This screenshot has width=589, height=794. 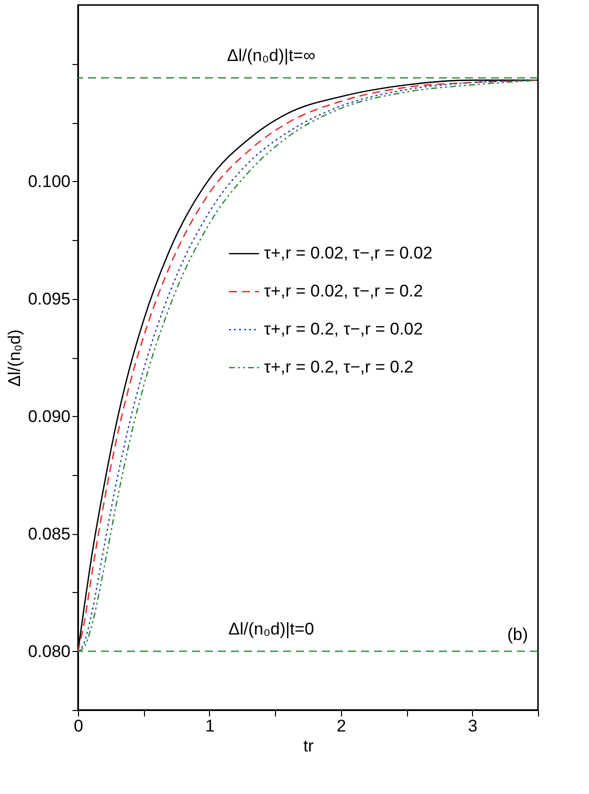 What do you see at coordinates (79, 726) in the screenshot?
I see `x-tick-label: 0` at bounding box center [79, 726].